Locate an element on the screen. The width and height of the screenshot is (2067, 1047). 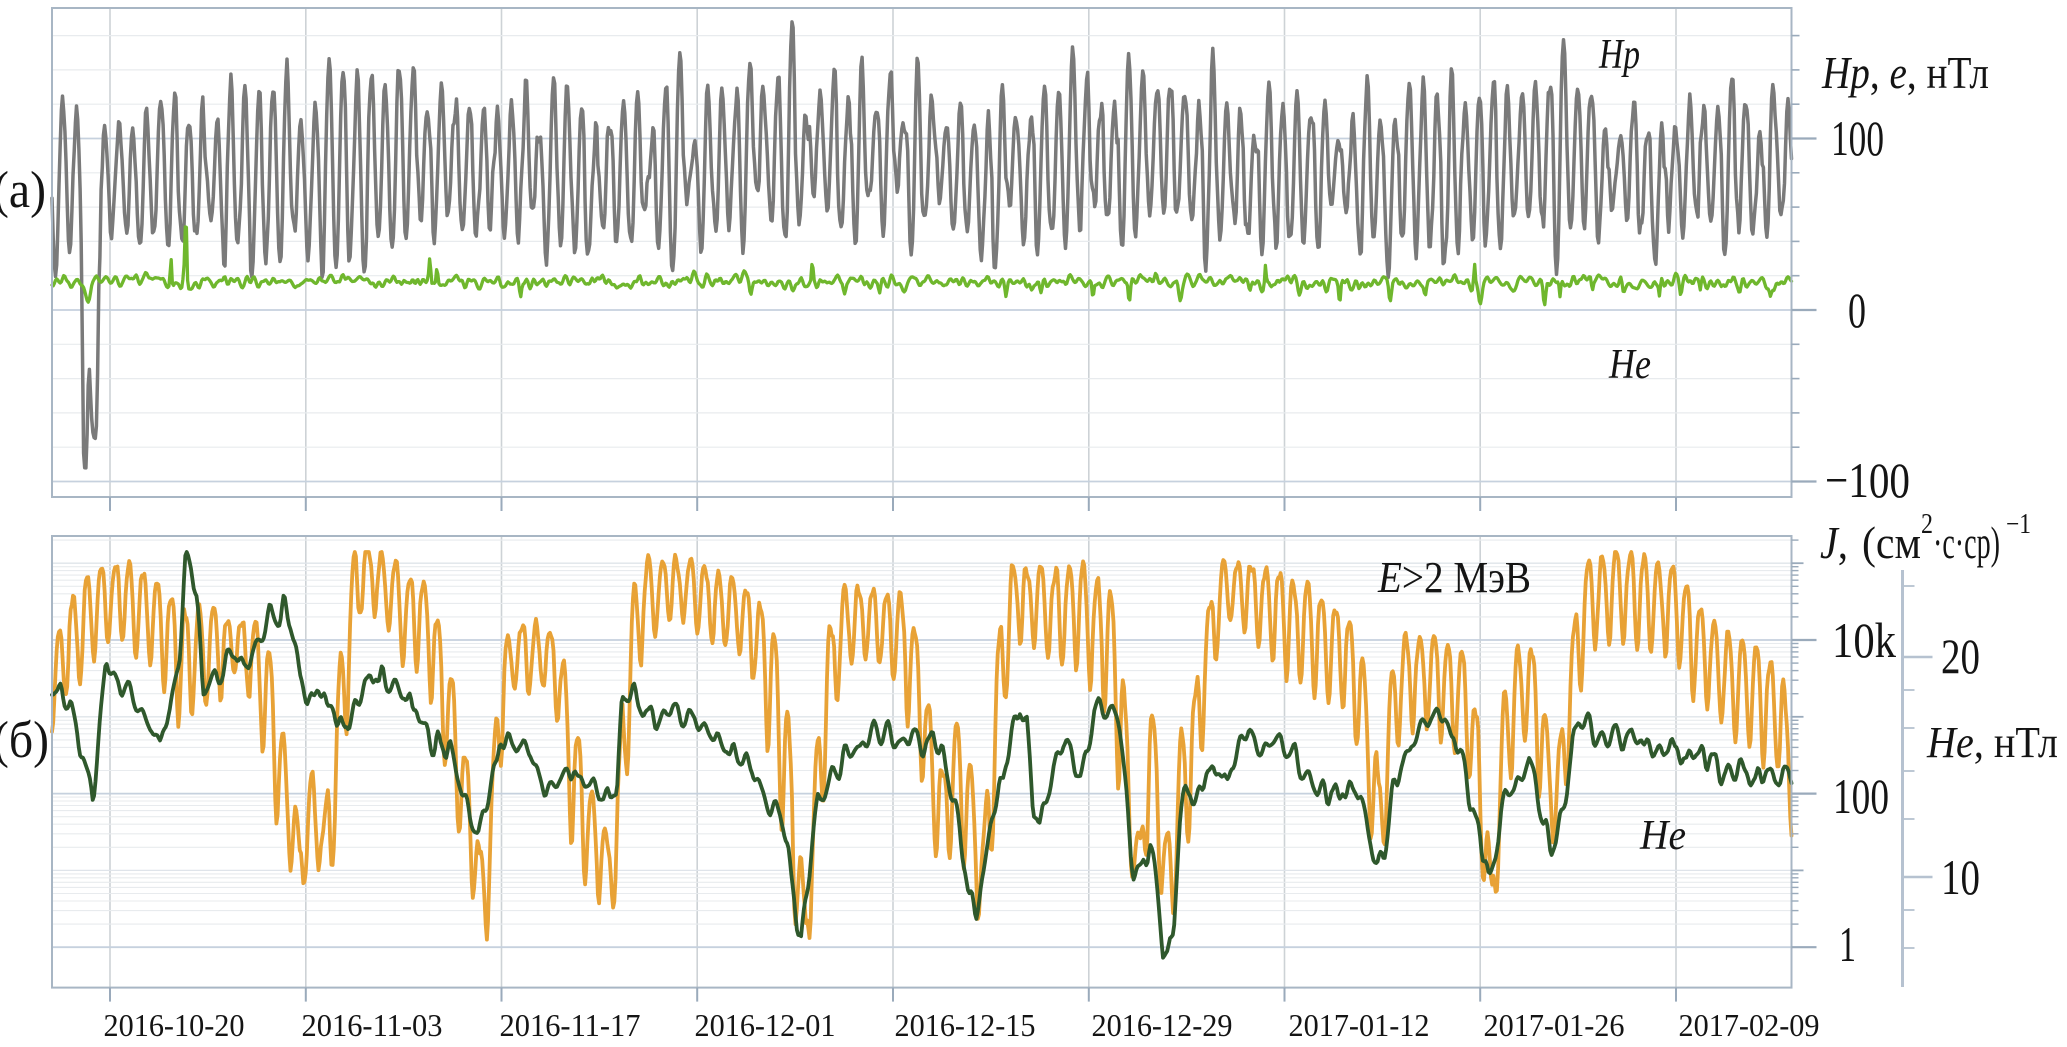
svg-text: 2017-02-09 is located at coordinates (1749, 1024).